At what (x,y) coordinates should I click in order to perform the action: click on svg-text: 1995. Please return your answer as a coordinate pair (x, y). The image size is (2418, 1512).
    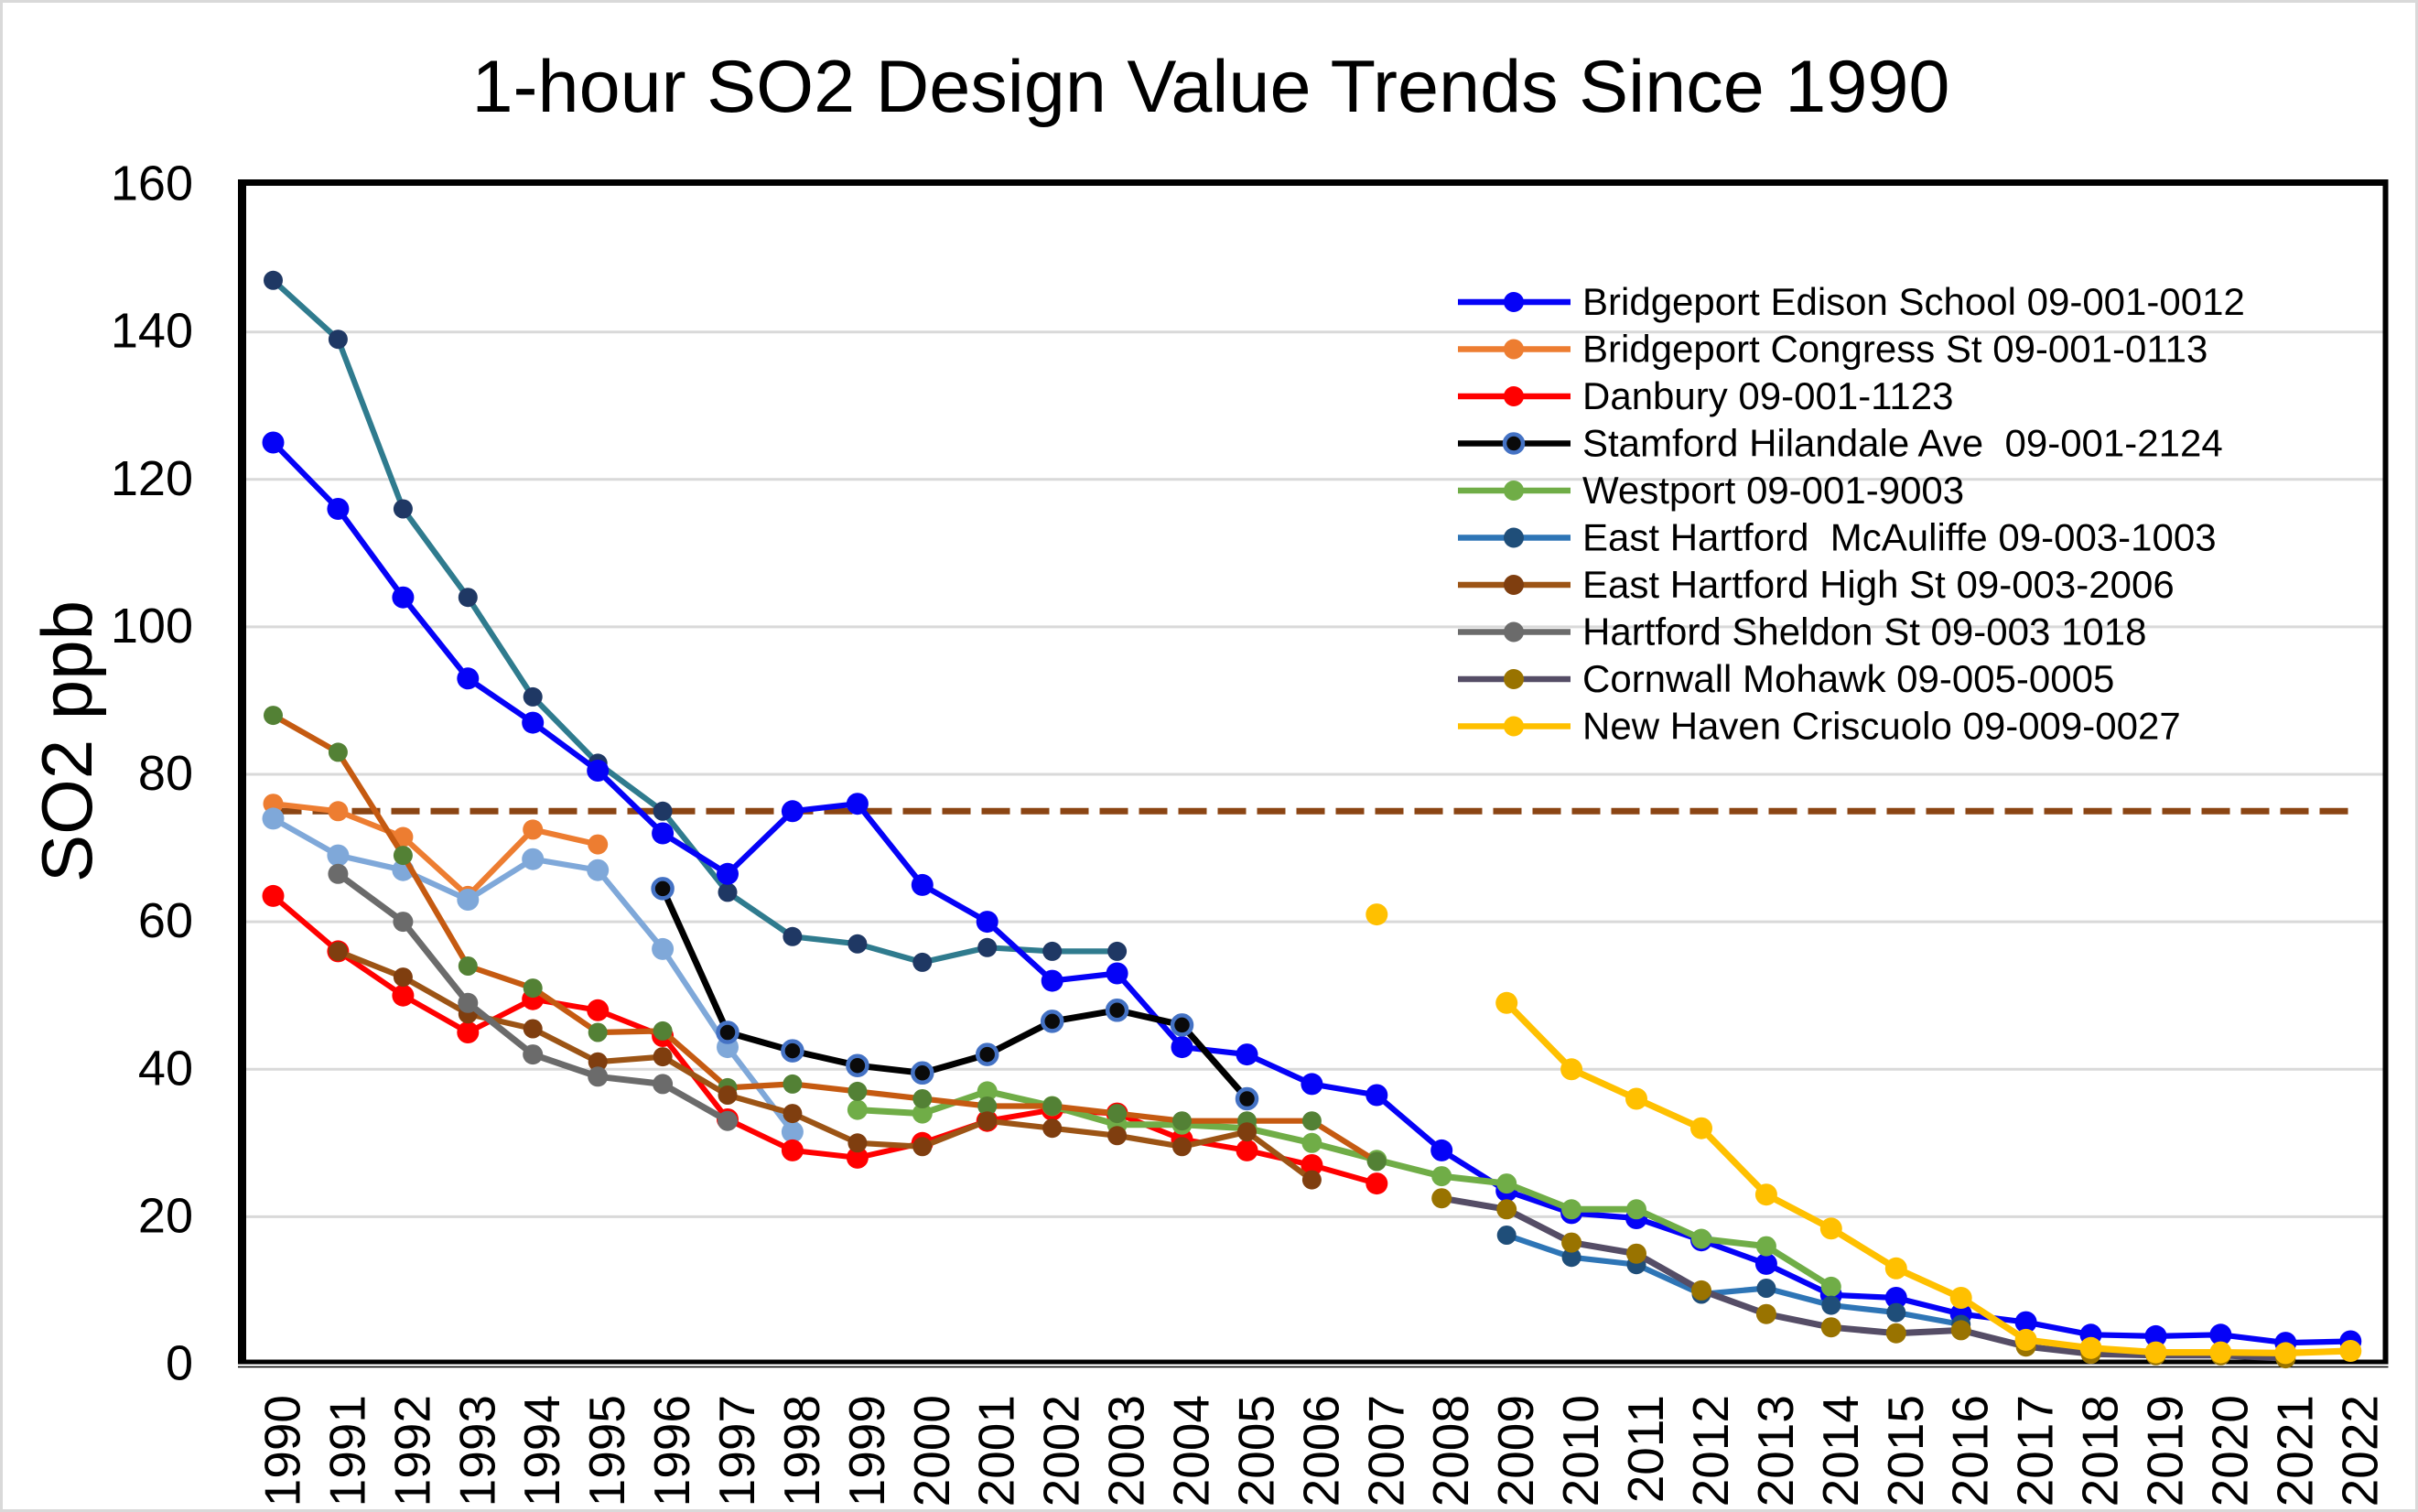
    Looking at the image, I should click on (606, 1451).